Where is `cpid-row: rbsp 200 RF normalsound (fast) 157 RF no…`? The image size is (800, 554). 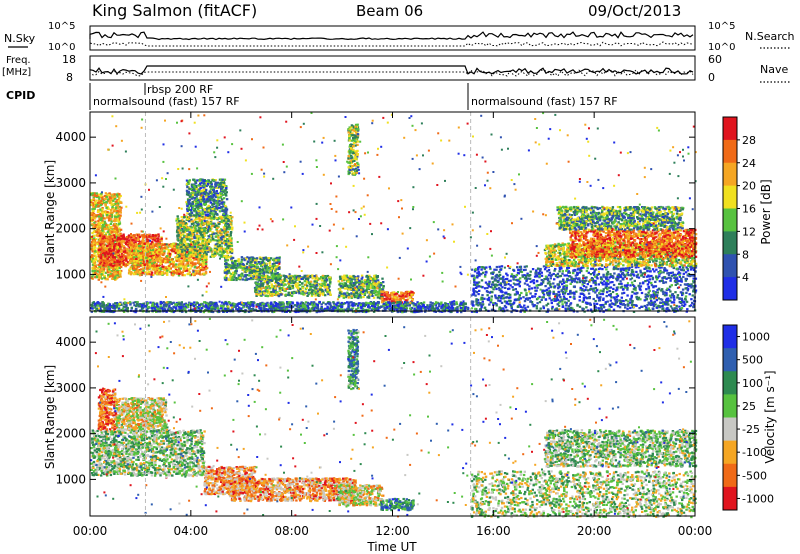 cpid-row: rbsp 200 RF normalsound (fast) 157 RF no… is located at coordinates (353, 96).